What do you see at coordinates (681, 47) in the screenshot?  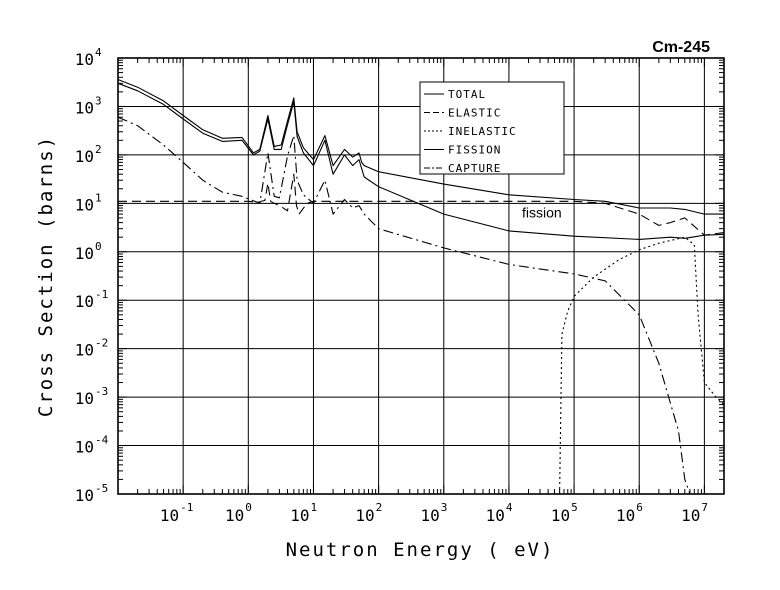 I see `chart-title: Cm-245` at bounding box center [681, 47].